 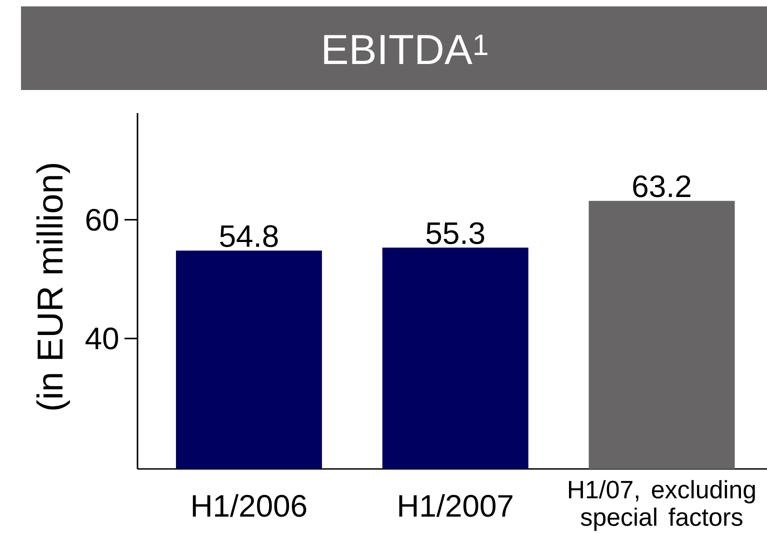 I want to click on y-axis-title: (in EUR million), so click(x=53, y=287).